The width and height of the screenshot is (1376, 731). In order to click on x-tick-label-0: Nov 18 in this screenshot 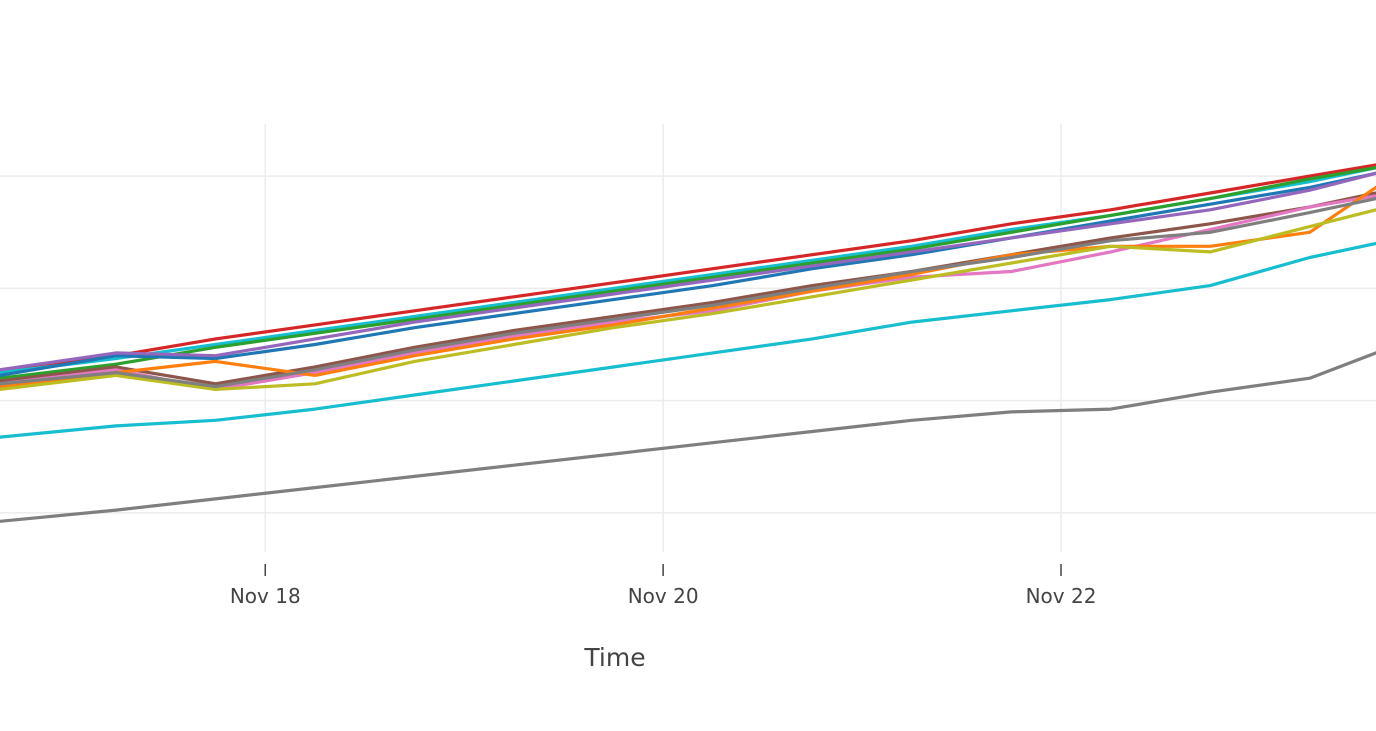, I will do `click(265, 596)`.